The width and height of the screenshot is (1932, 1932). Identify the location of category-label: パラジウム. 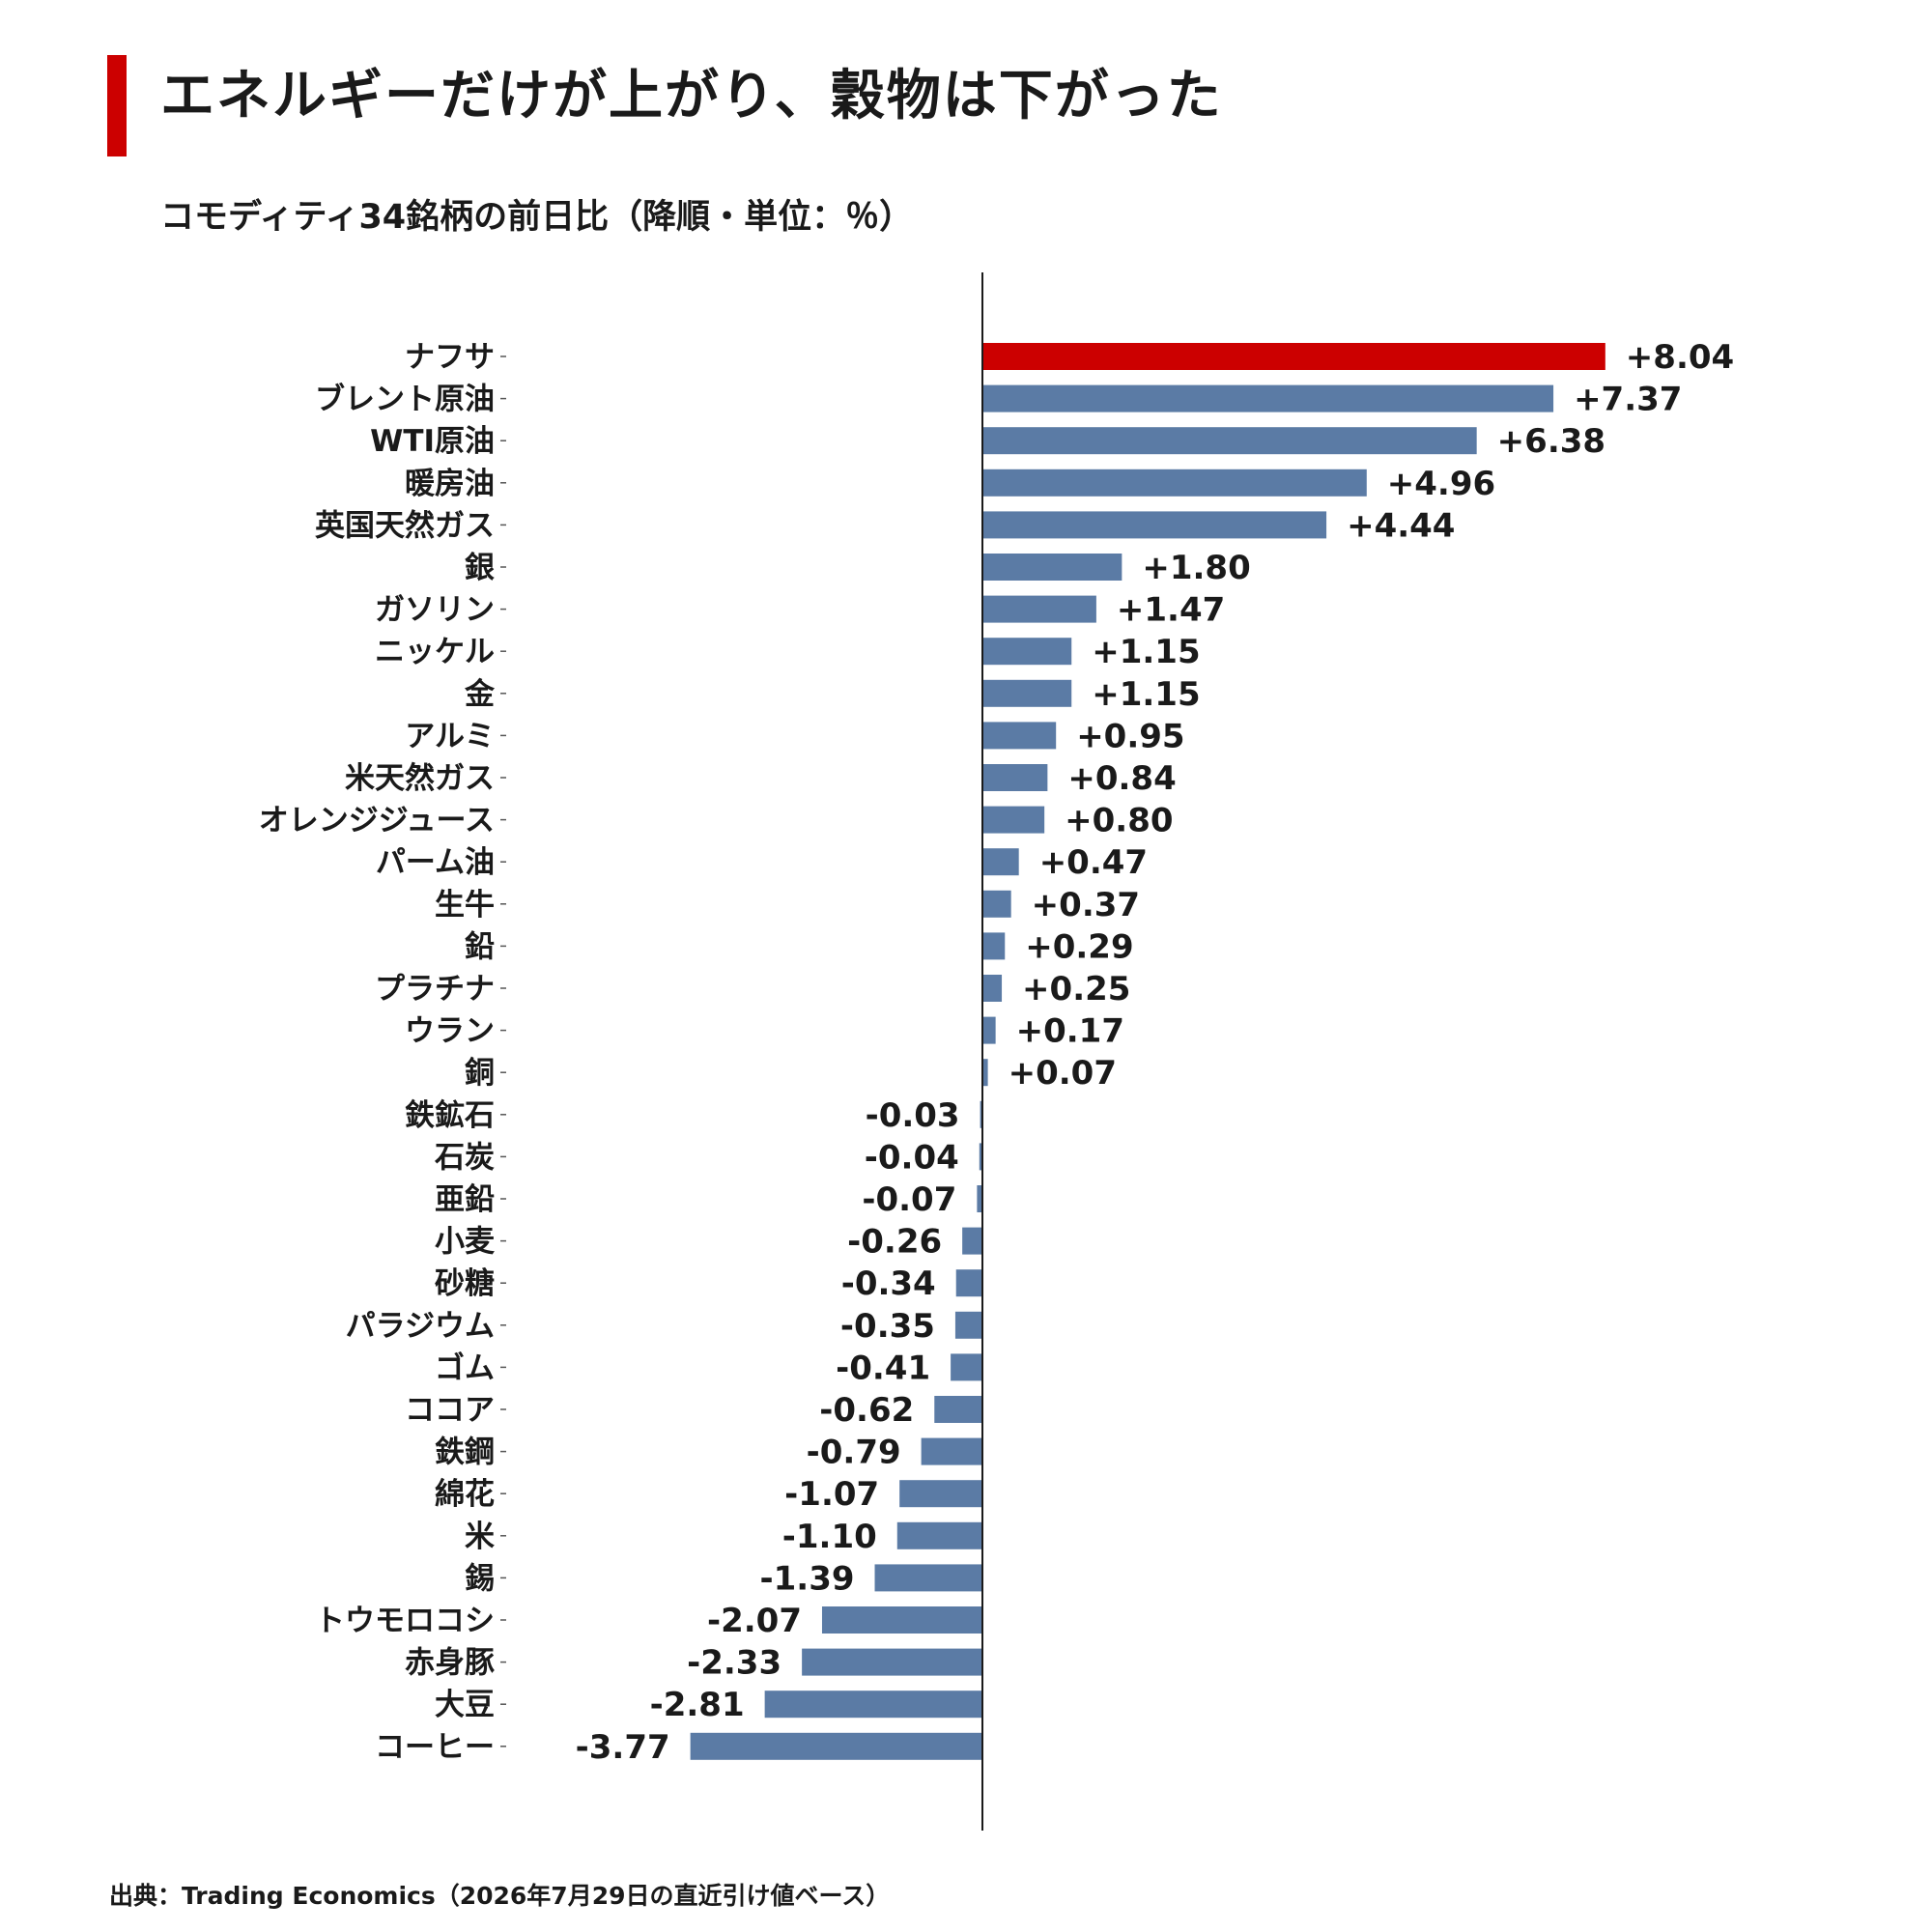
(420, 1326).